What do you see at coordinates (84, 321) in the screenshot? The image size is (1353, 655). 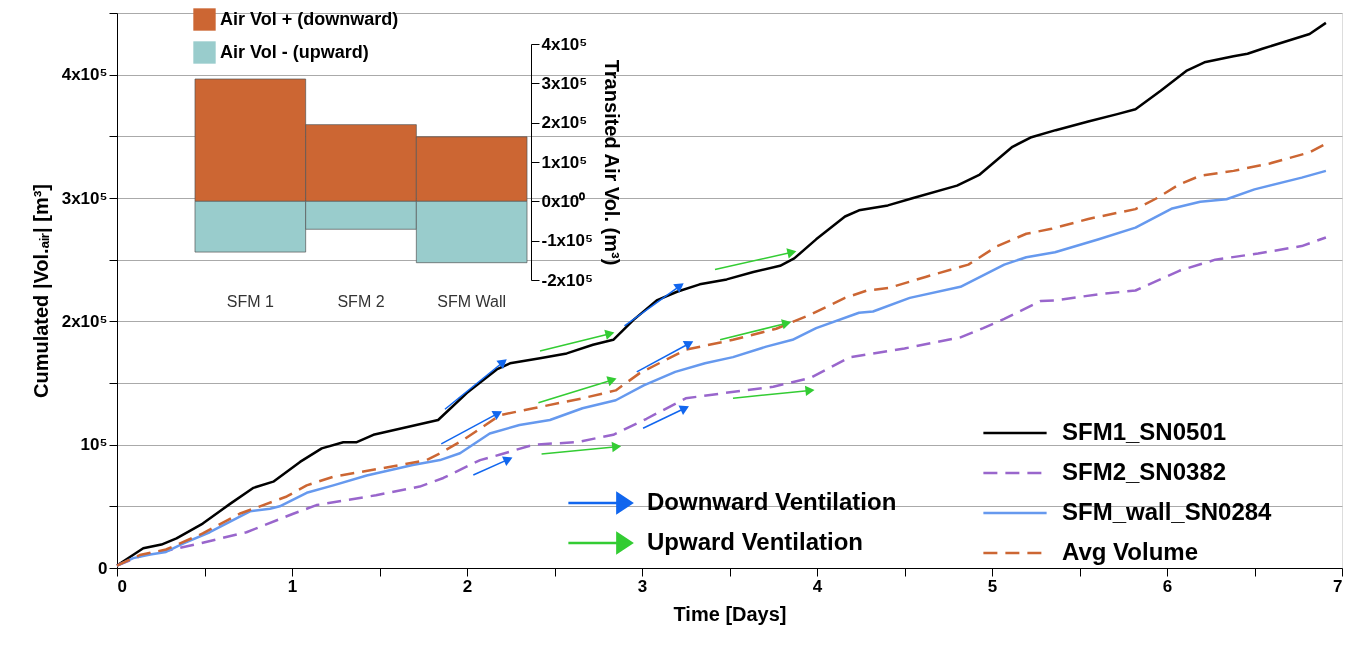 I see `y-tick-label: 2x10⁵` at bounding box center [84, 321].